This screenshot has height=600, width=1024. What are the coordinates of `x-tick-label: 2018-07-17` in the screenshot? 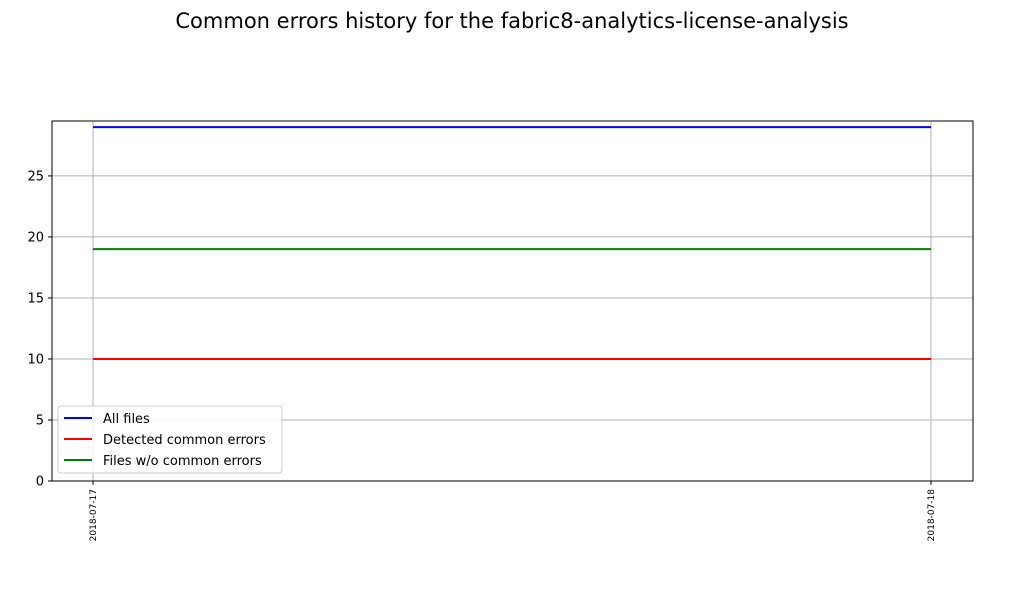 It's located at (94, 515).